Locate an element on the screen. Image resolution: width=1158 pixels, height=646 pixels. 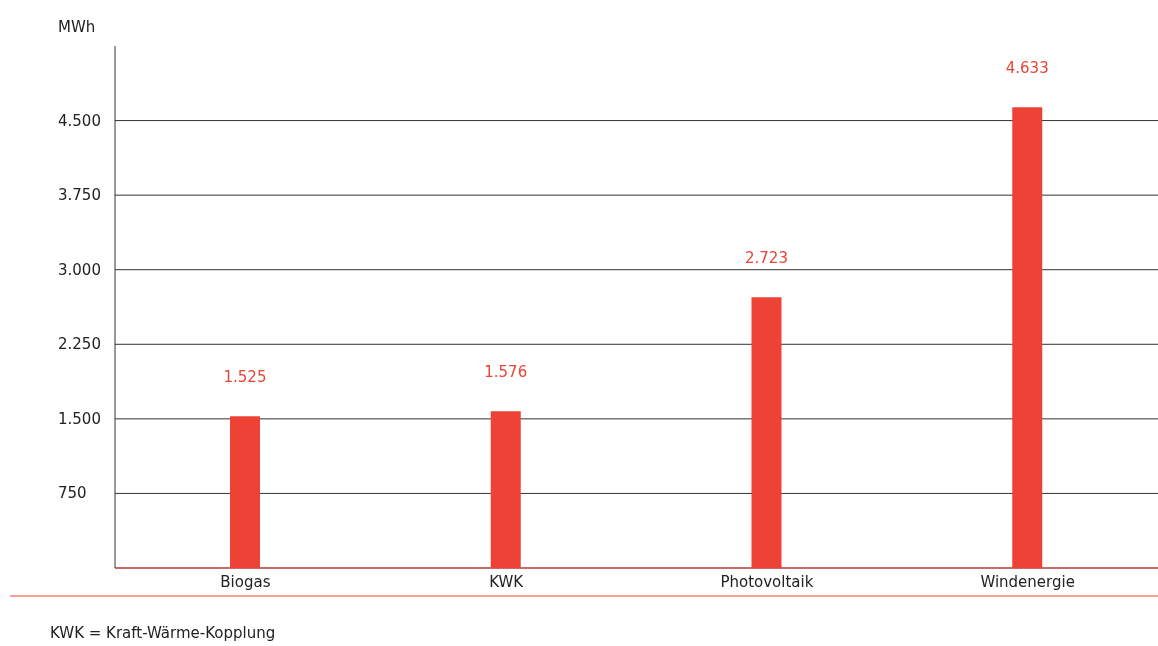
x-tick-label: Windenergie is located at coordinates (1027, 581).